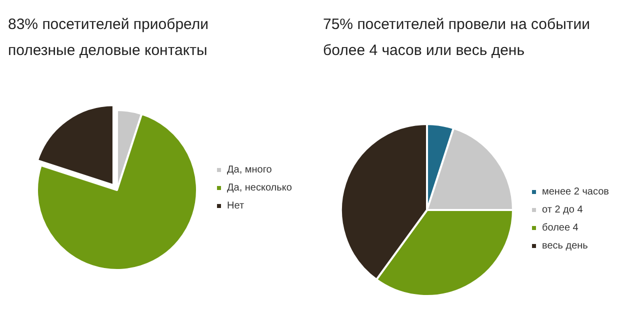 Image resolution: width=629 pixels, height=330 pixels. What do you see at coordinates (560, 228) in the screenshot?
I see `legend-label: более 4` at bounding box center [560, 228].